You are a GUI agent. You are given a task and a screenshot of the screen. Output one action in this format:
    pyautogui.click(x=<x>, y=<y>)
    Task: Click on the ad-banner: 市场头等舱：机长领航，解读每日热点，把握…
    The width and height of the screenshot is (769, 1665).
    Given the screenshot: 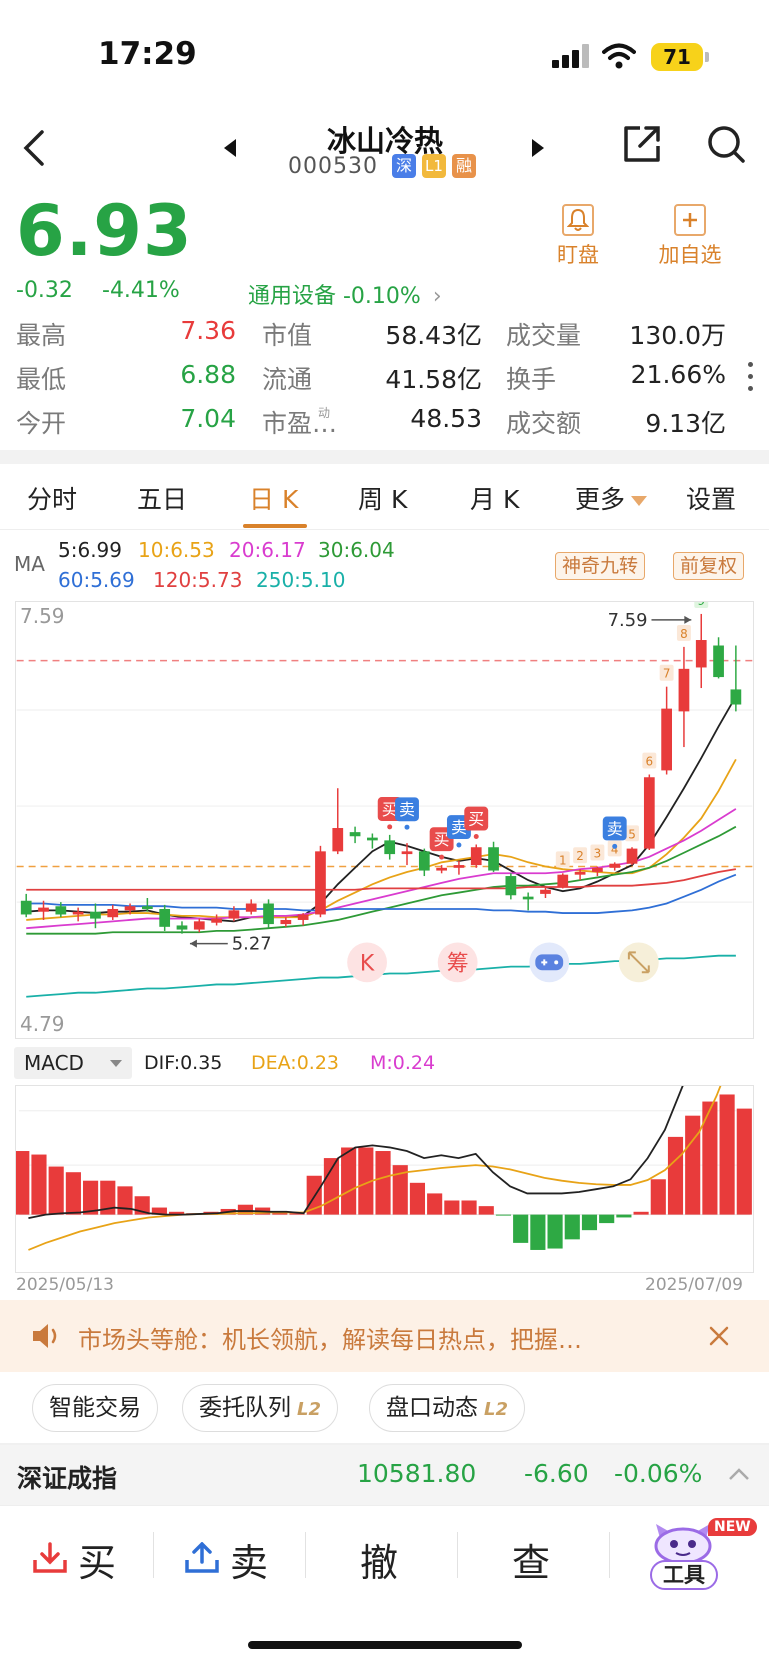 What is the action you would take?
    pyautogui.click(x=384, y=1336)
    